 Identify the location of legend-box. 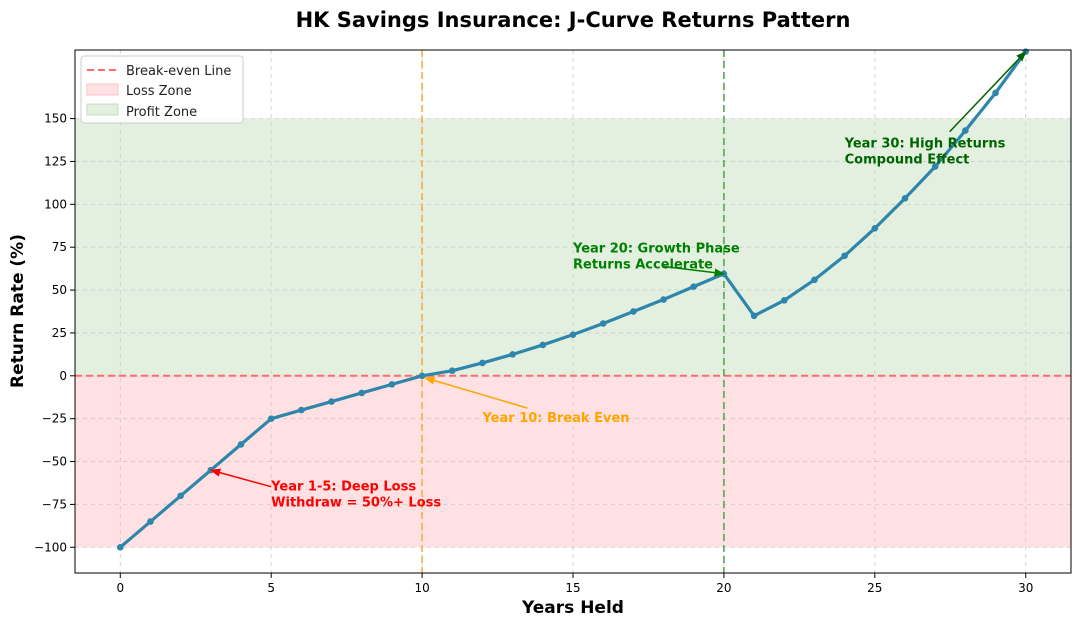
(162, 89).